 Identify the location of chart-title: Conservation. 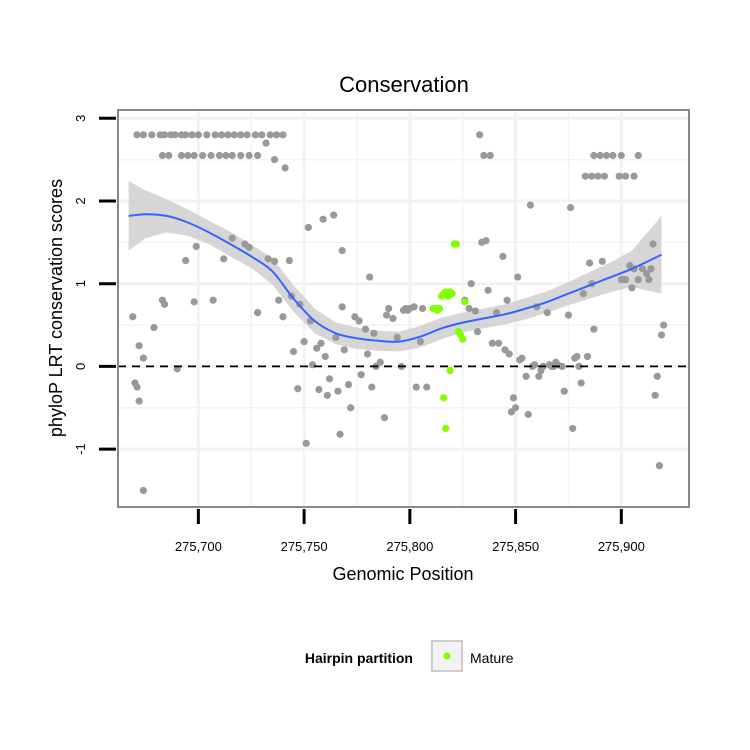
(404, 84).